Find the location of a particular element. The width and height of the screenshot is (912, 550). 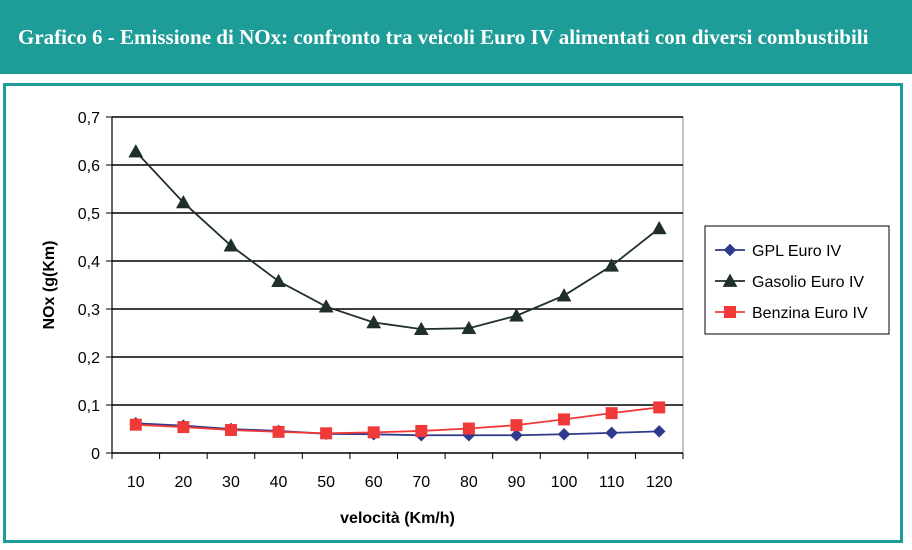

x-tick-label: 110 is located at coordinates (612, 482).